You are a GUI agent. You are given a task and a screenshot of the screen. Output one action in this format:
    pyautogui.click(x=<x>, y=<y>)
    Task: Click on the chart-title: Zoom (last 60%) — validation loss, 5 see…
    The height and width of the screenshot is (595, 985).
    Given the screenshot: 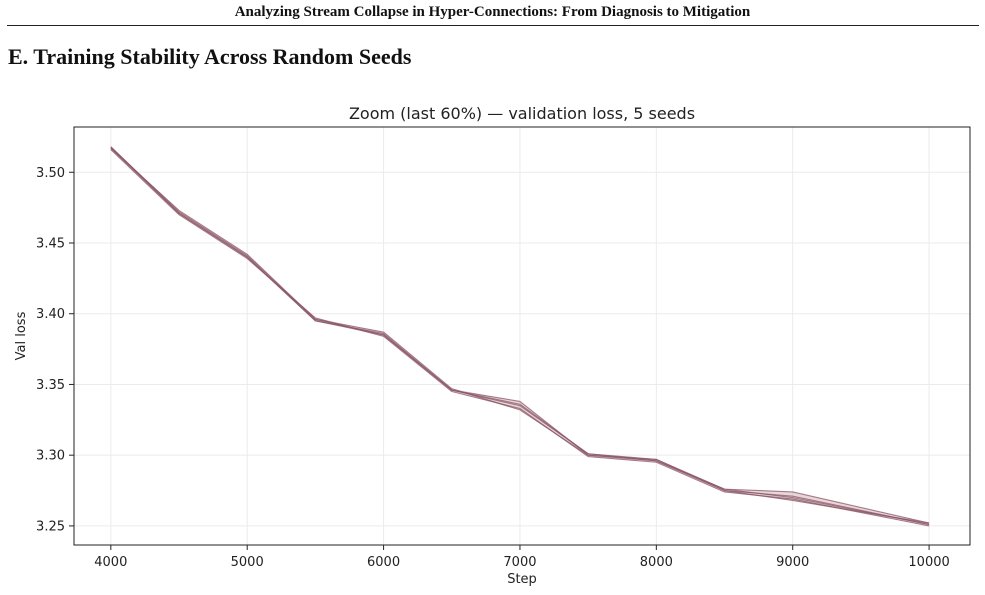 What is the action you would take?
    pyautogui.click(x=522, y=113)
    